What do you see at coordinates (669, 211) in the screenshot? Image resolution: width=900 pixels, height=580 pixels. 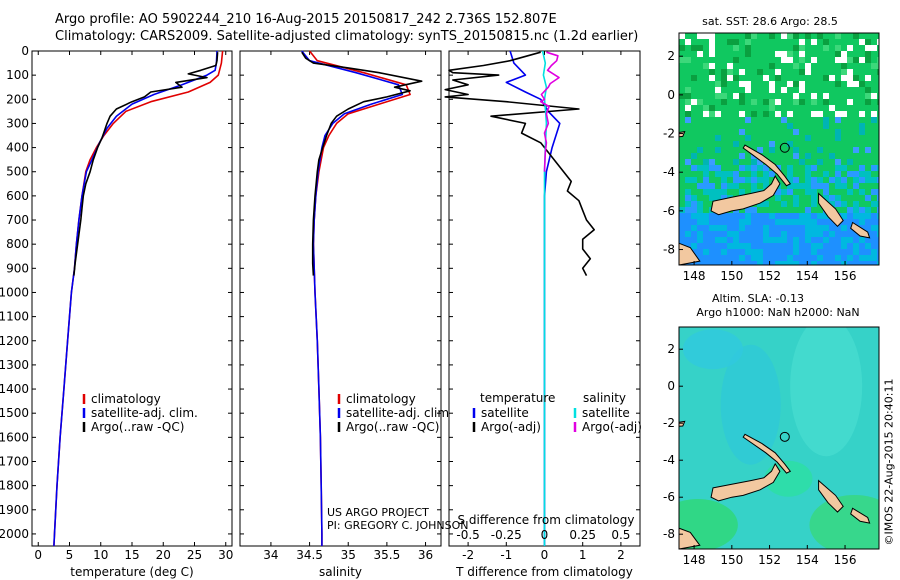 I see `map-y-tick-label: -6` at bounding box center [669, 211].